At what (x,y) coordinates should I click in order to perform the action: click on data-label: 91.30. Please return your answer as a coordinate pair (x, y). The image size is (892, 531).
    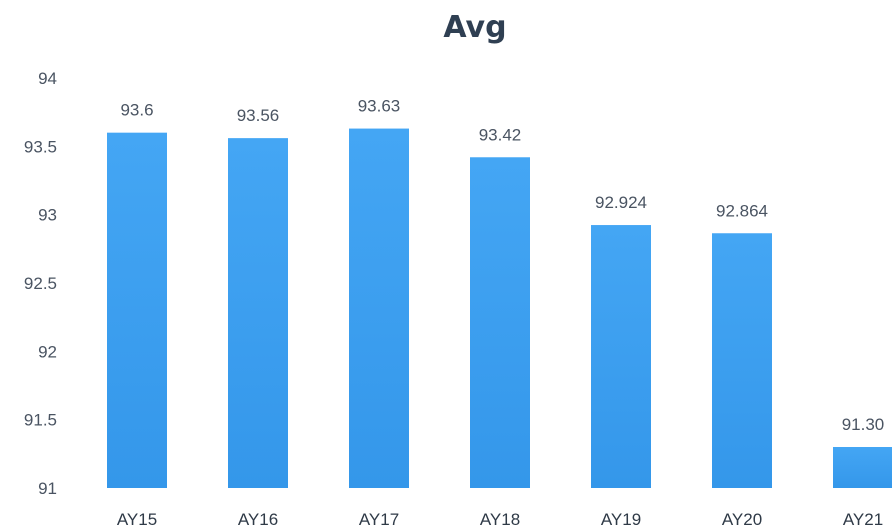
    Looking at the image, I should click on (863, 424).